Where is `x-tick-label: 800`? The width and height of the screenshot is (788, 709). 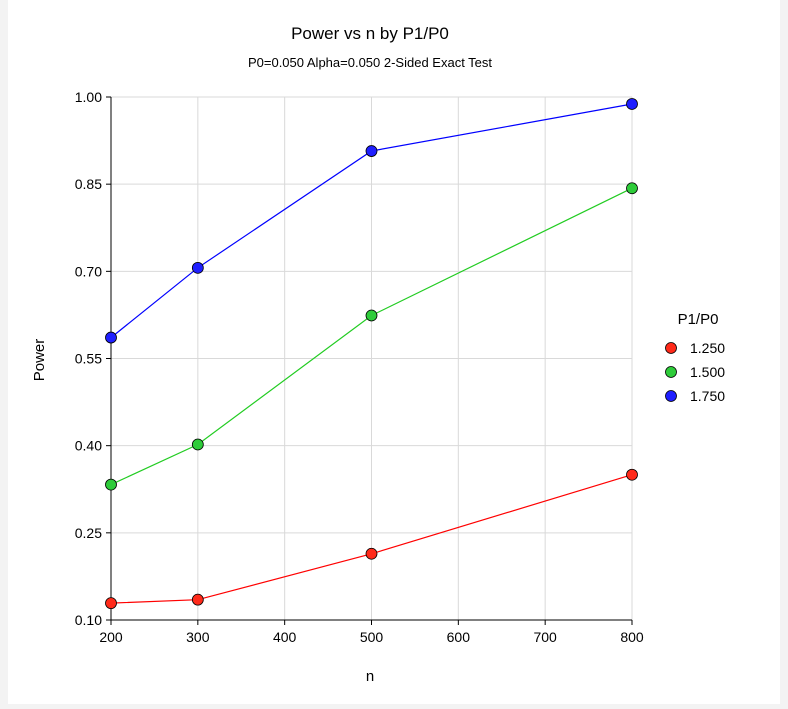 x-tick-label: 800 is located at coordinates (632, 637).